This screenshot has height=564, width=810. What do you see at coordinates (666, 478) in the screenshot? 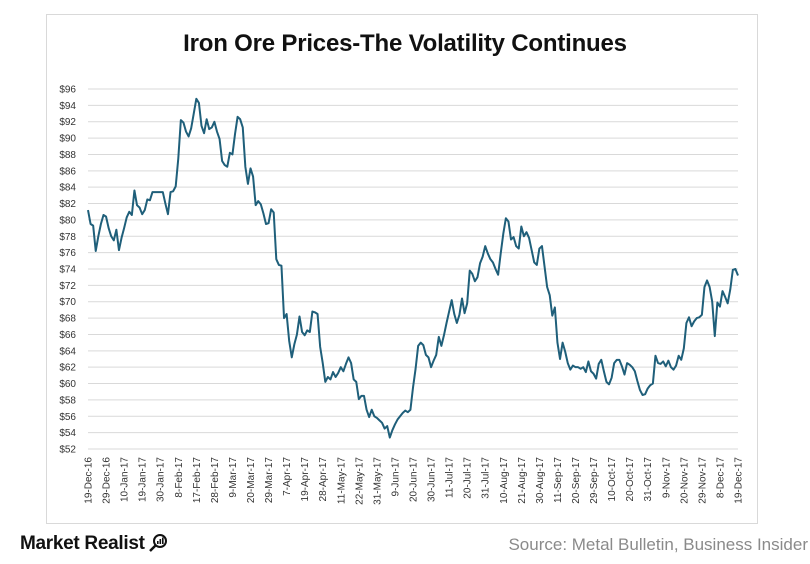
I see `x-tick-label: 9-Nov-17` at bounding box center [666, 478].